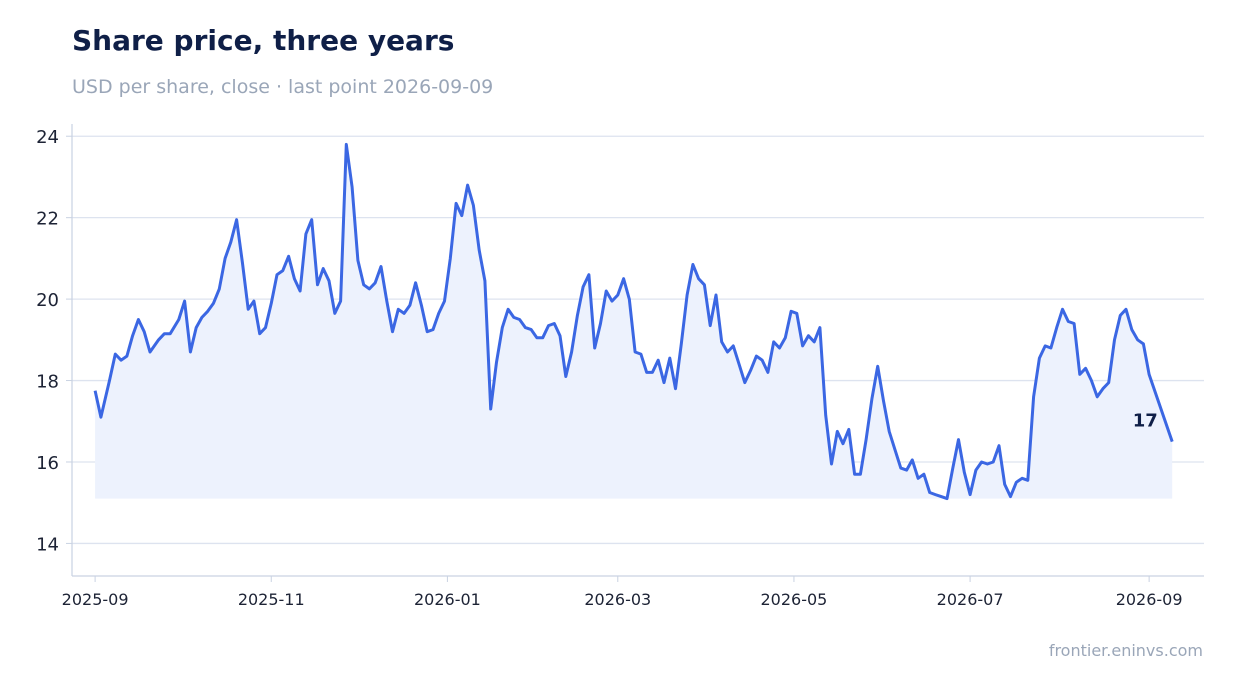  I want to click on y-tick-label: 18, so click(47, 382).